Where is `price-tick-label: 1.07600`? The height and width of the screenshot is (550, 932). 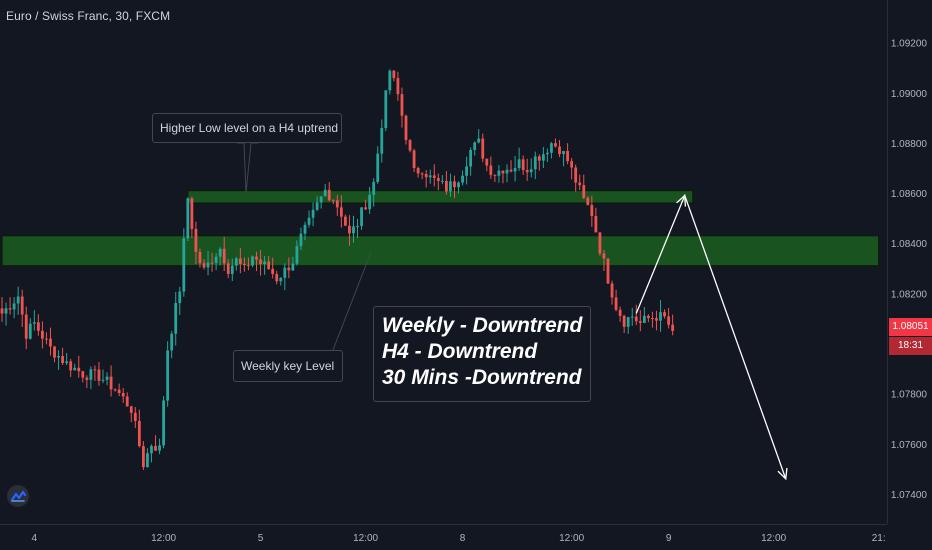
price-tick-label: 1.07600 is located at coordinates (909, 445).